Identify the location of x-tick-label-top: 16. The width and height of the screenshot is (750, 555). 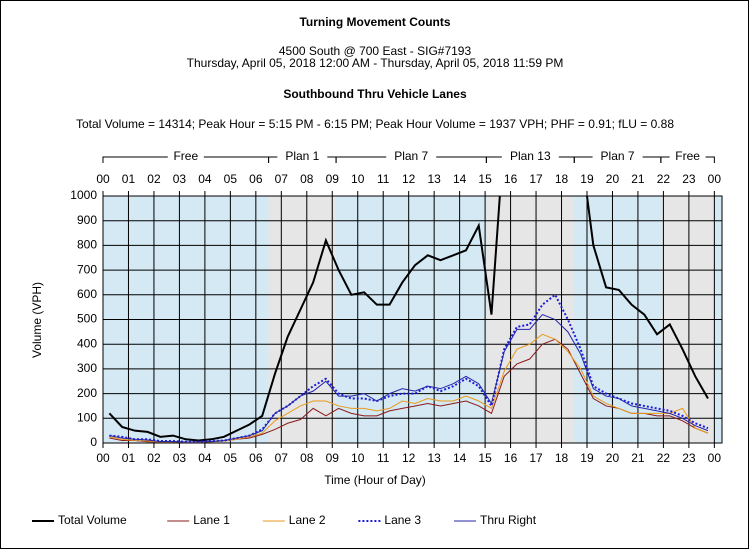
(511, 179).